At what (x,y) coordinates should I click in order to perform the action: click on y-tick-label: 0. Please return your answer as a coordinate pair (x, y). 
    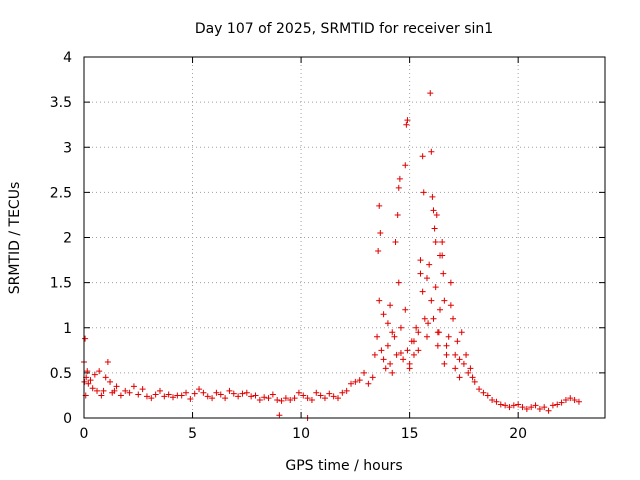
    Looking at the image, I should click on (67, 419).